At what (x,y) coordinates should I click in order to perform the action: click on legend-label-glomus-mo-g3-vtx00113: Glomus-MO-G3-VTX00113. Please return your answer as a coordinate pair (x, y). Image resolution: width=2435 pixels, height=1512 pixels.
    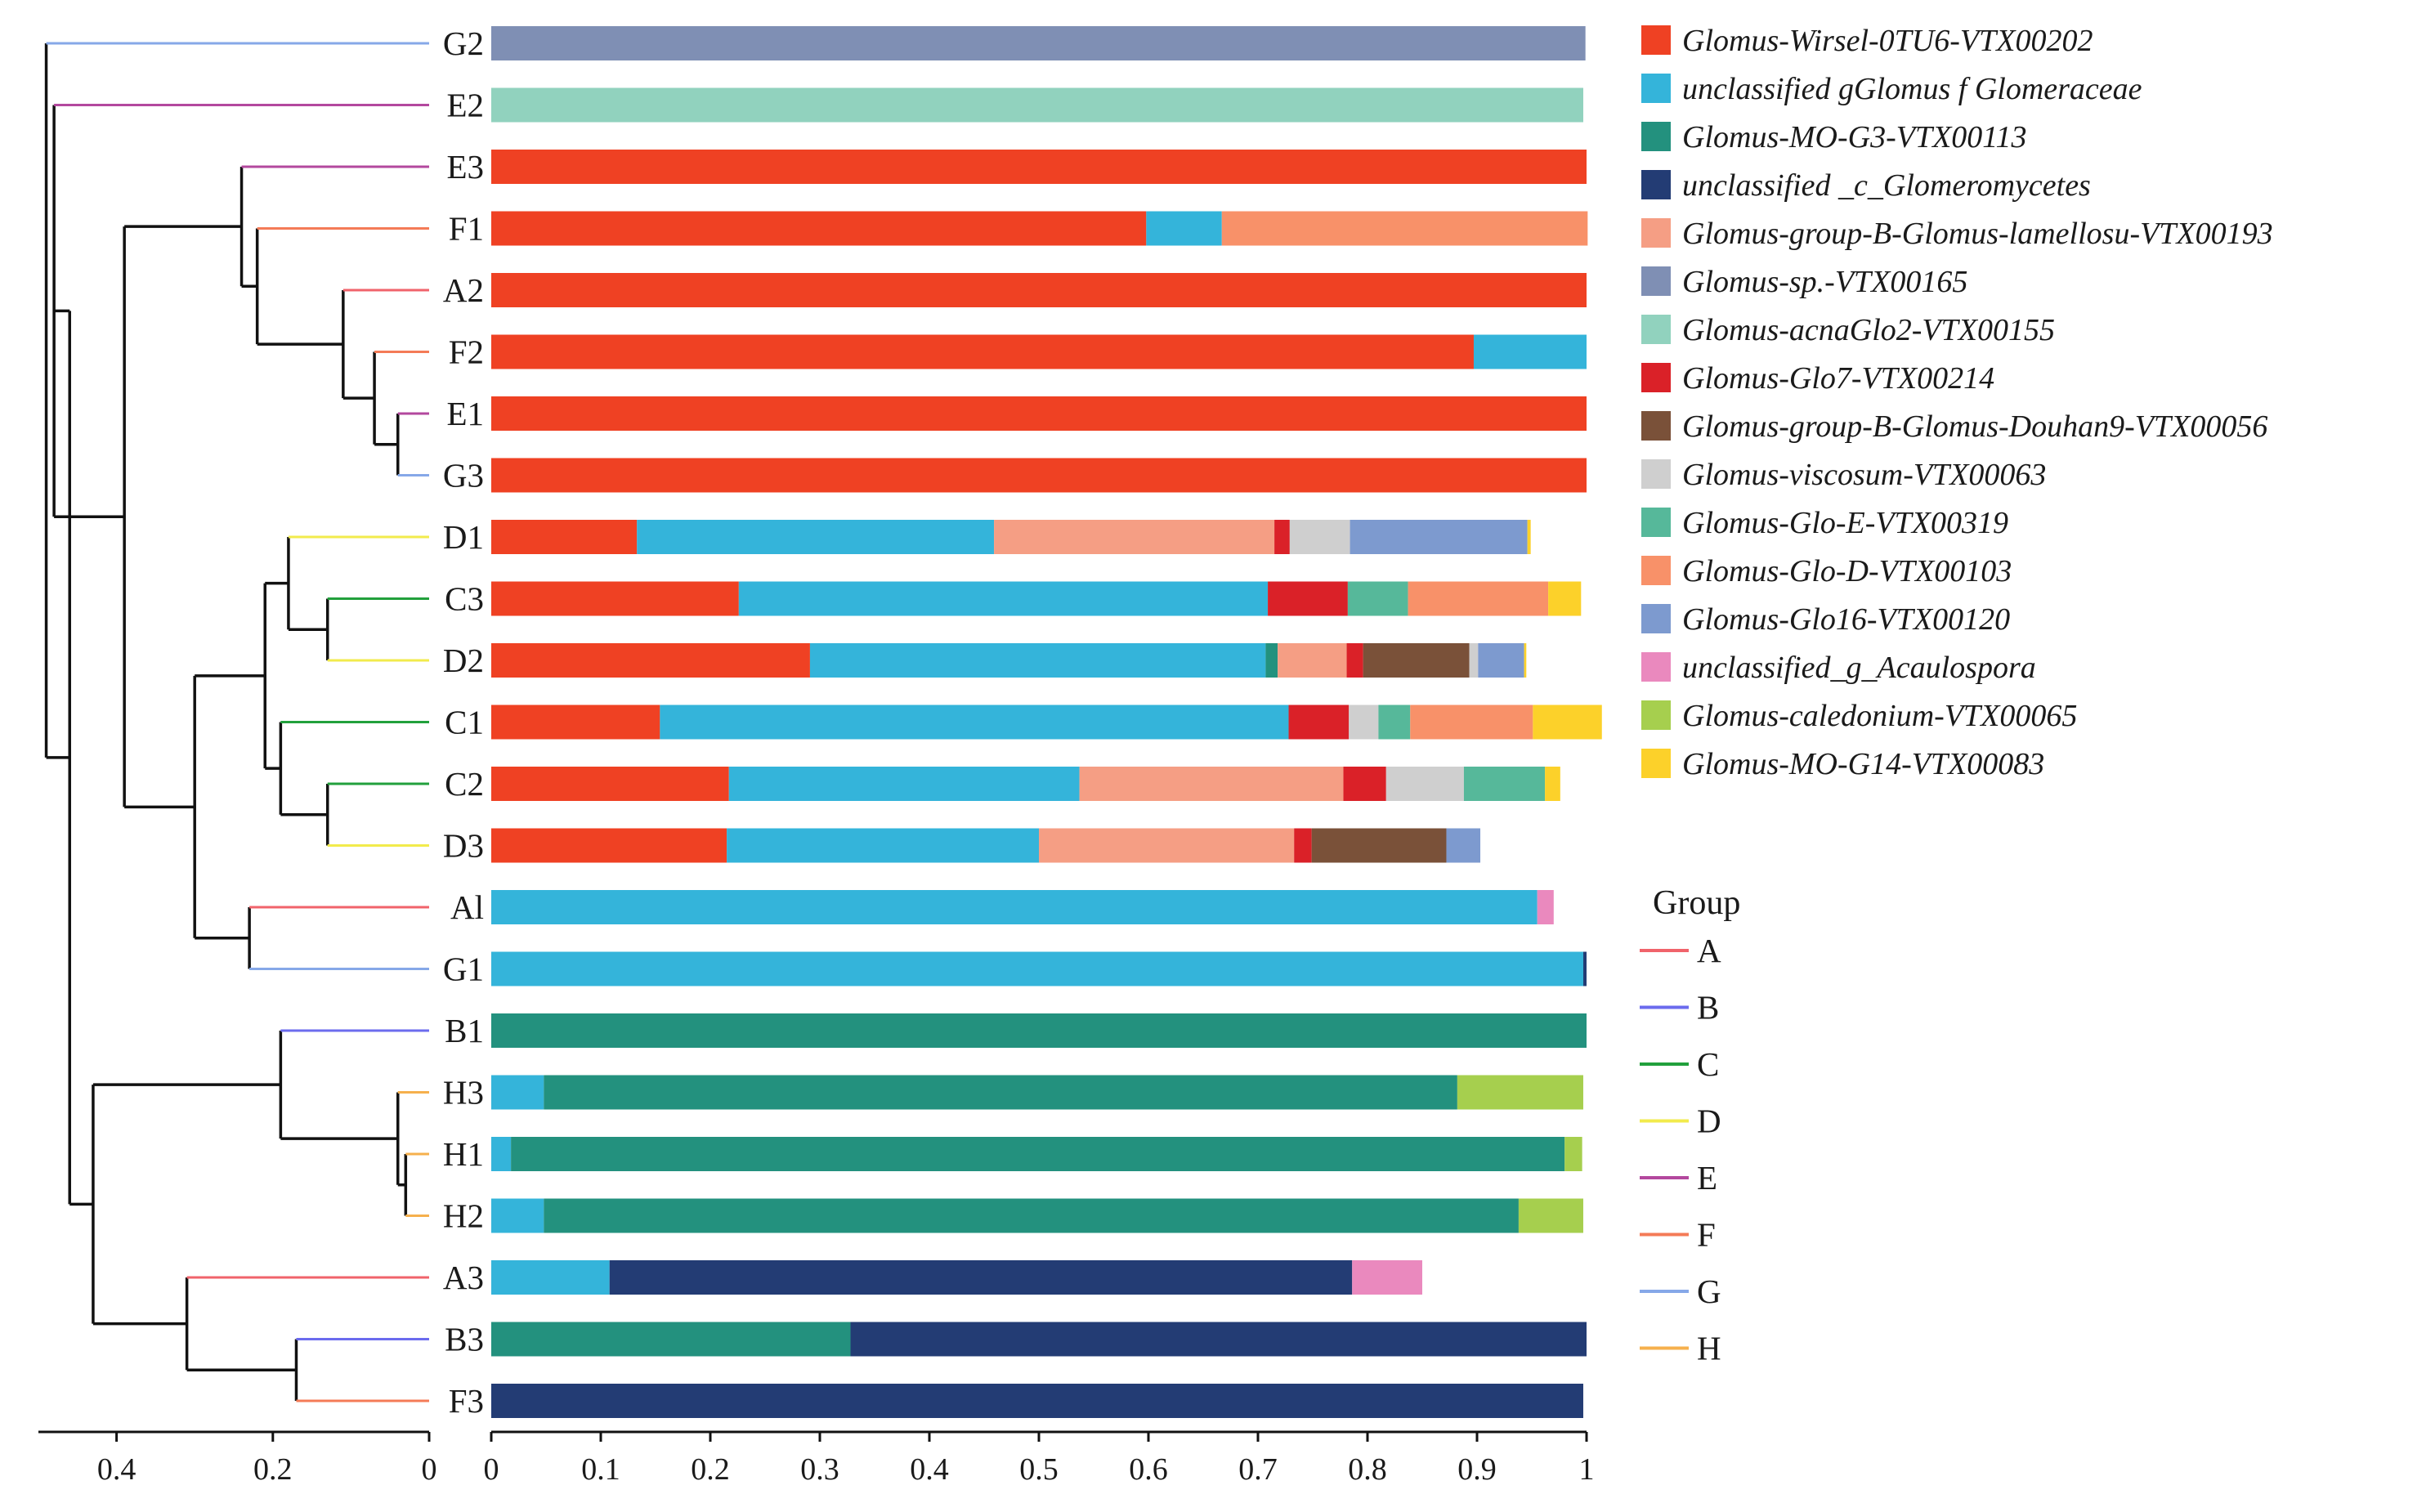
    Looking at the image, I should click on (1854, 137).